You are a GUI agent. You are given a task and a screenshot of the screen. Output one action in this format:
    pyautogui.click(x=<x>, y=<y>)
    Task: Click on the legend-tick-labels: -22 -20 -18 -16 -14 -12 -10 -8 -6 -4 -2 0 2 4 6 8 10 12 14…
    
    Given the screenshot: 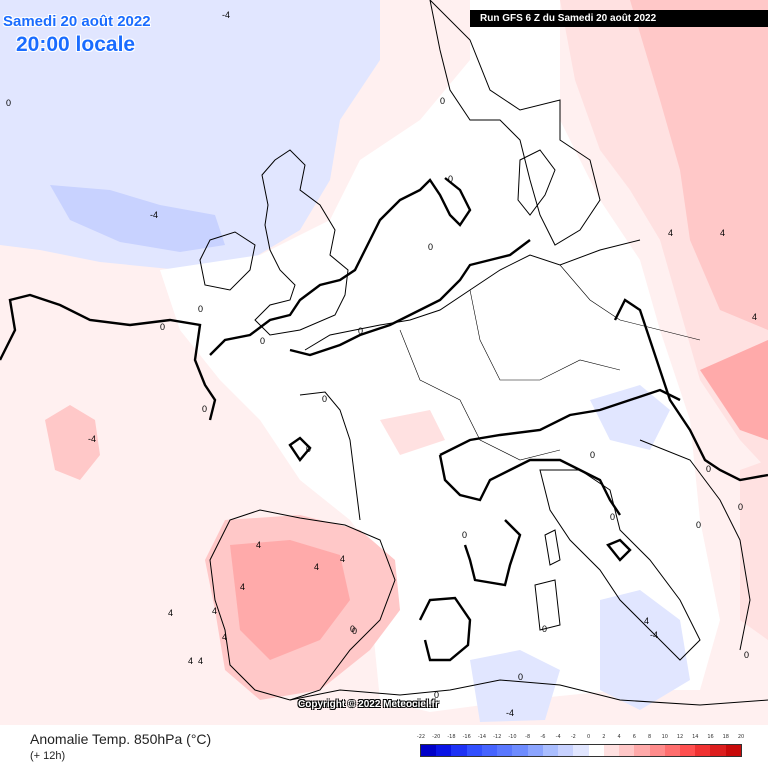 What is the action you would take?
    pyautogui.click(x=583, y=739)
    